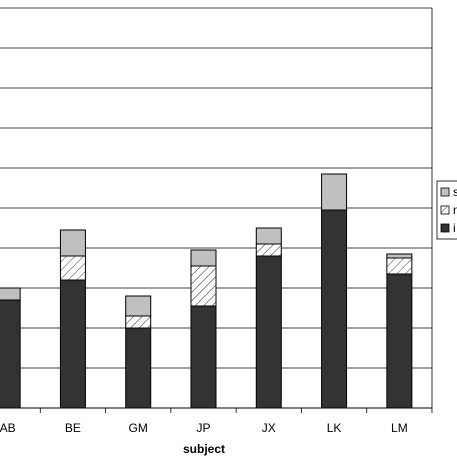 The width and height of the screenshot is (457, 457). I want to click on legend-swatch-i, so click(445, 228).